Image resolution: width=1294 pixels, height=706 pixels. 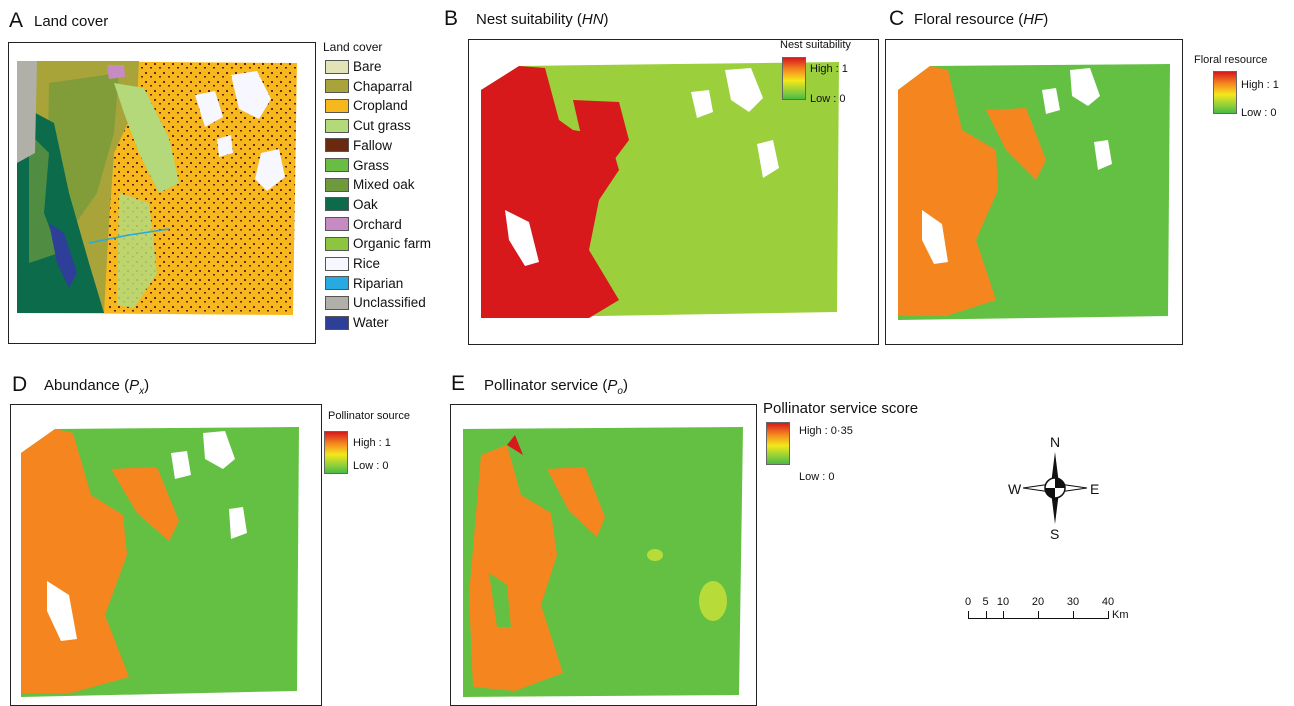 What do you see at coordinates (16, 20) in the screenshot?
I see `panel-a-letter: A` at bounding box center [16, 20].